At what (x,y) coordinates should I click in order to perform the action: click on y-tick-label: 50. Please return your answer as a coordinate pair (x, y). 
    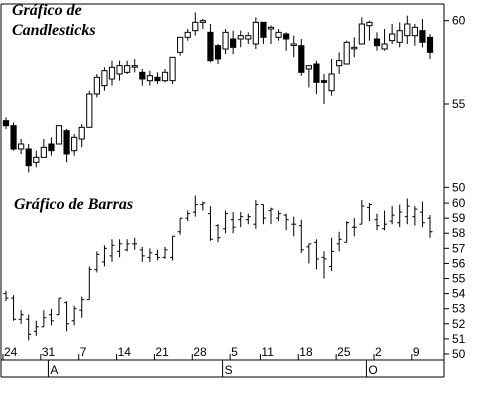
    Looking at the image, I should click on (459, 187).